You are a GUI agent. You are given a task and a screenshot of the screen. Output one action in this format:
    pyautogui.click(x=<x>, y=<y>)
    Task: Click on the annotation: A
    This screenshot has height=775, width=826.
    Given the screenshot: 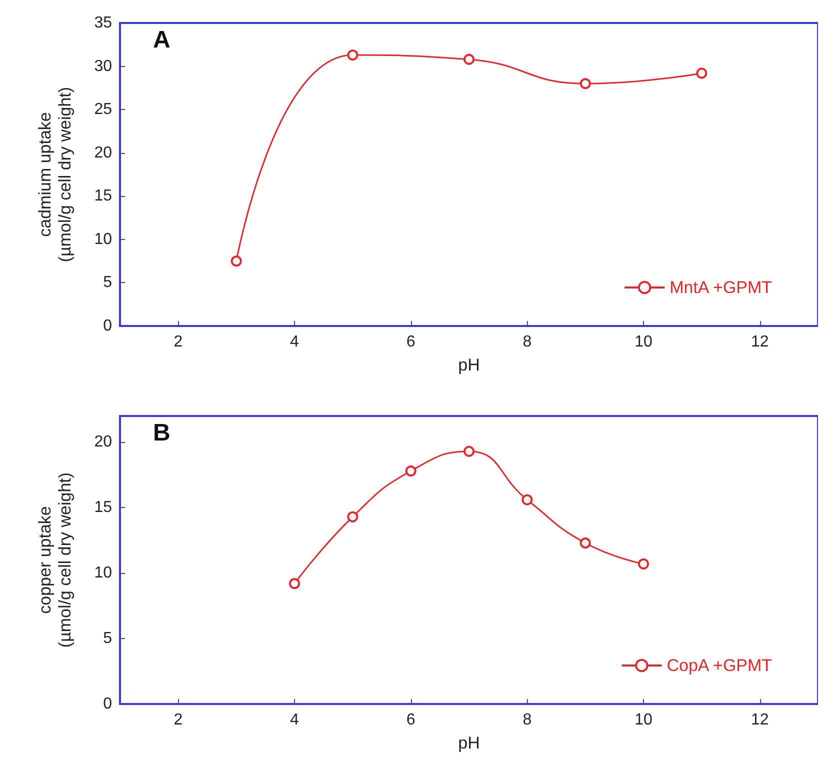 What is the action you would take?
    pyautogui.click(x=161, y=40)
    